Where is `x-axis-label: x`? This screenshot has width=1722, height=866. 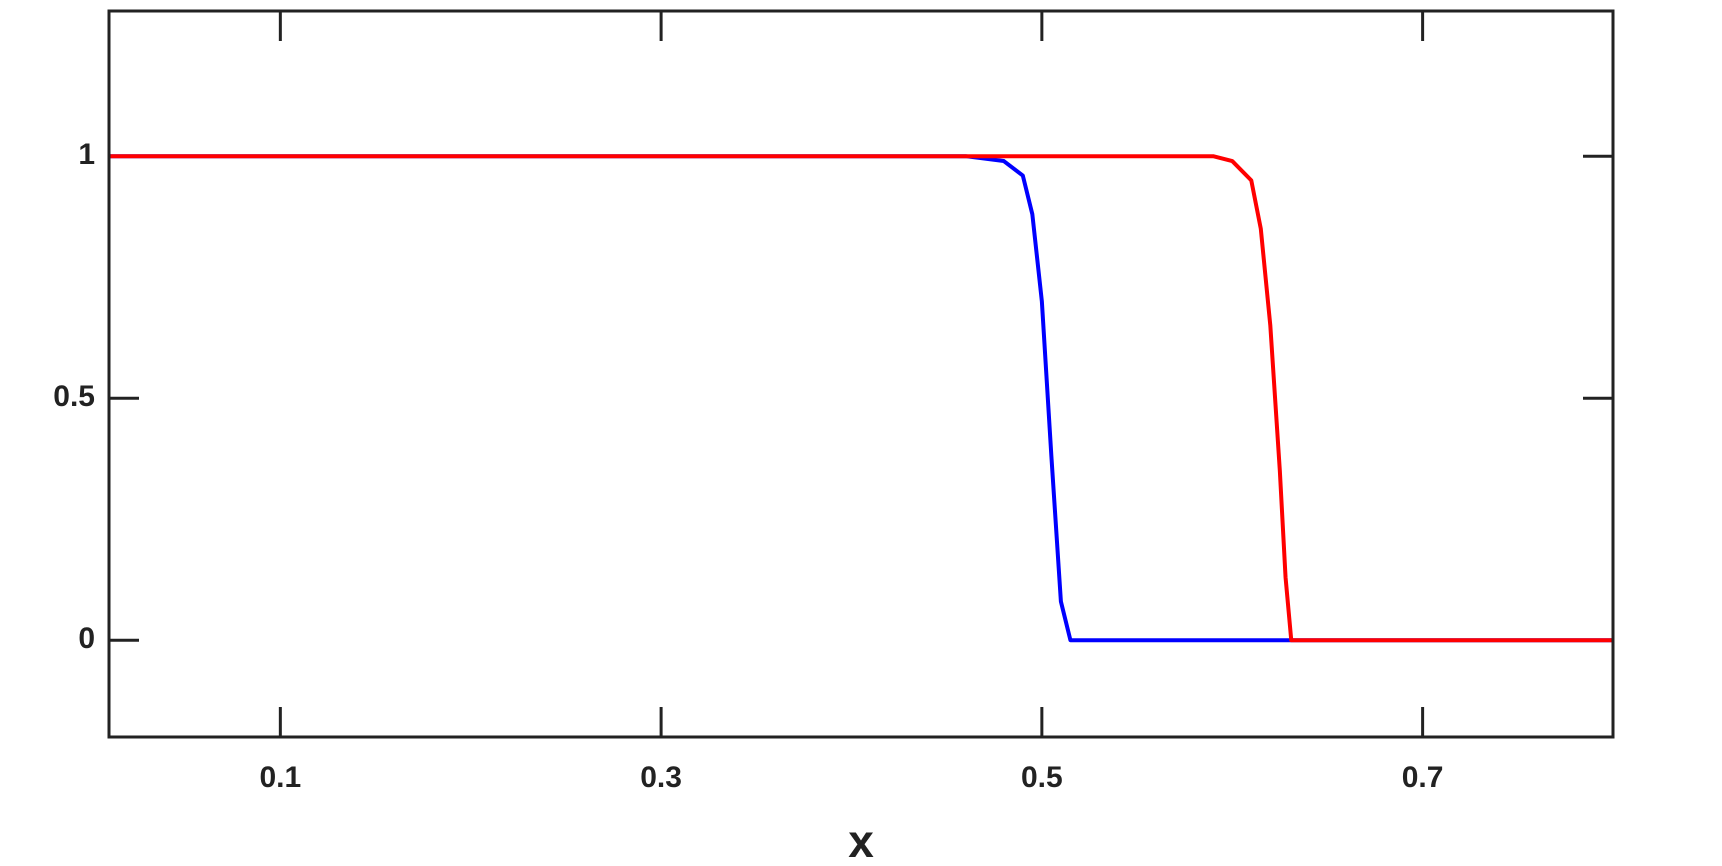
x-axis-label: x is located at coordinates (861, 840).